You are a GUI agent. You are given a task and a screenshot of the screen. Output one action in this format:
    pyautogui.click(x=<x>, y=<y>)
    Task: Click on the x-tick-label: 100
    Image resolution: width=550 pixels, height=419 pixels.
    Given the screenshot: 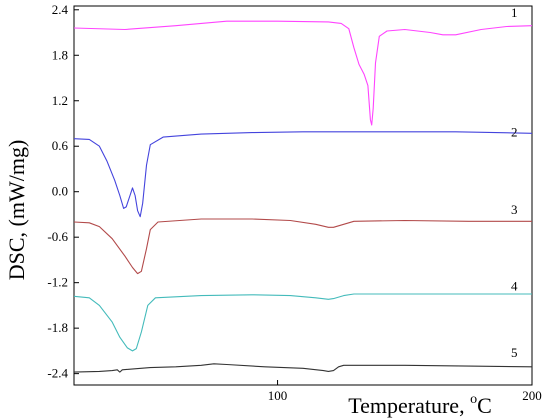 What is the action you would take?
    pyautogui.click(x=278, y=395)
    